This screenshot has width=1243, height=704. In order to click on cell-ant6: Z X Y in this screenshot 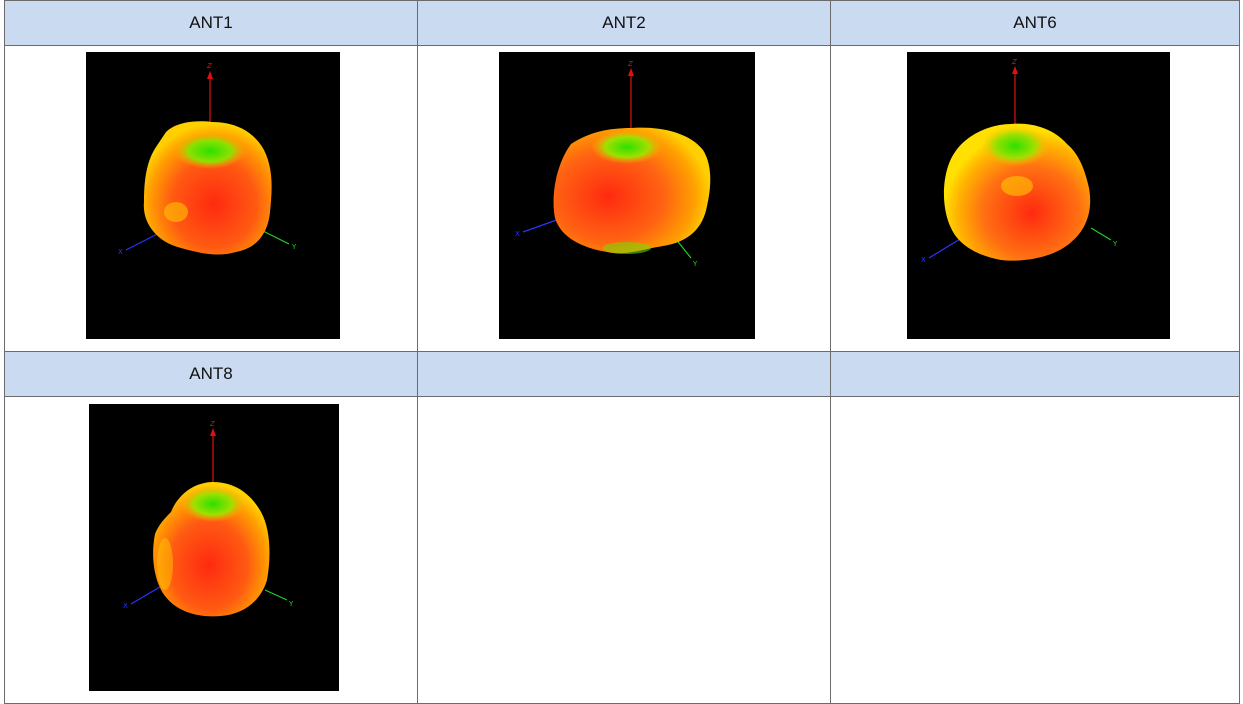, I will do `click(1035, 198)`.